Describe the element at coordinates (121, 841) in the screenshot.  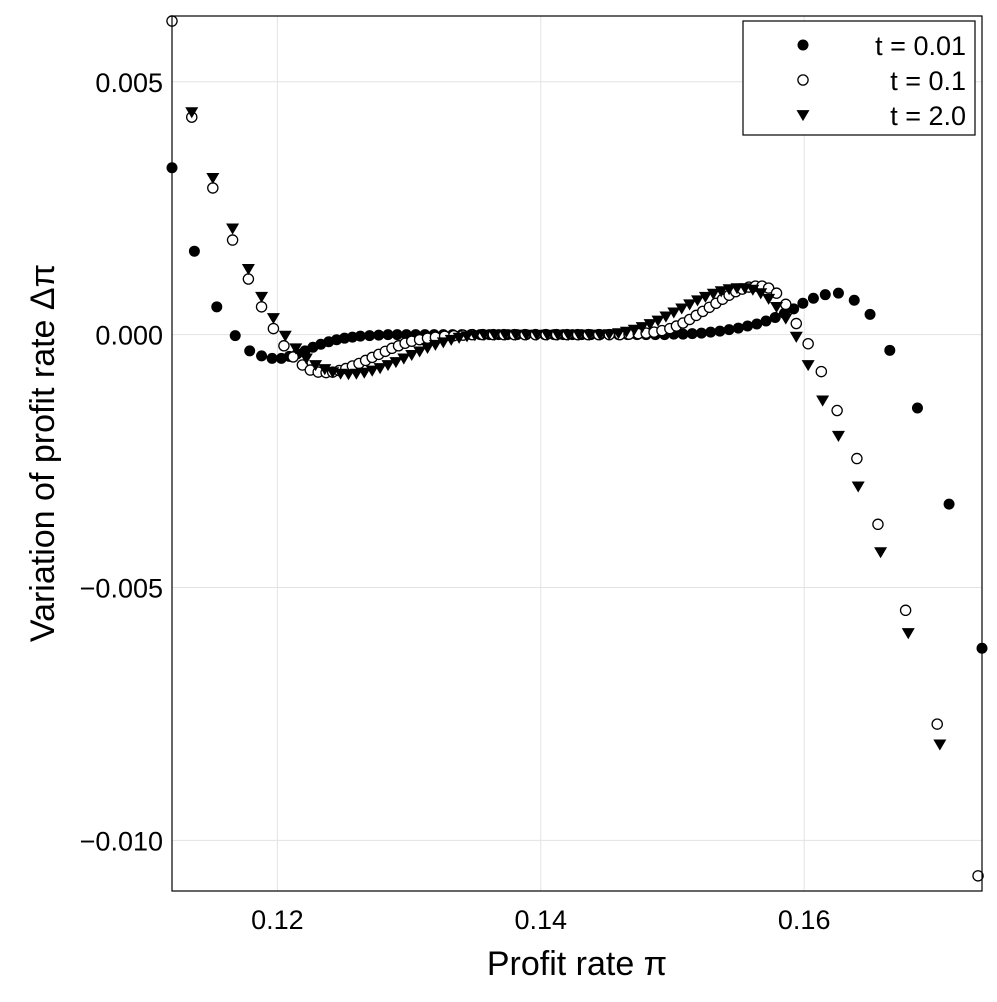
I see `y-tick-label: −0.010` at that location.